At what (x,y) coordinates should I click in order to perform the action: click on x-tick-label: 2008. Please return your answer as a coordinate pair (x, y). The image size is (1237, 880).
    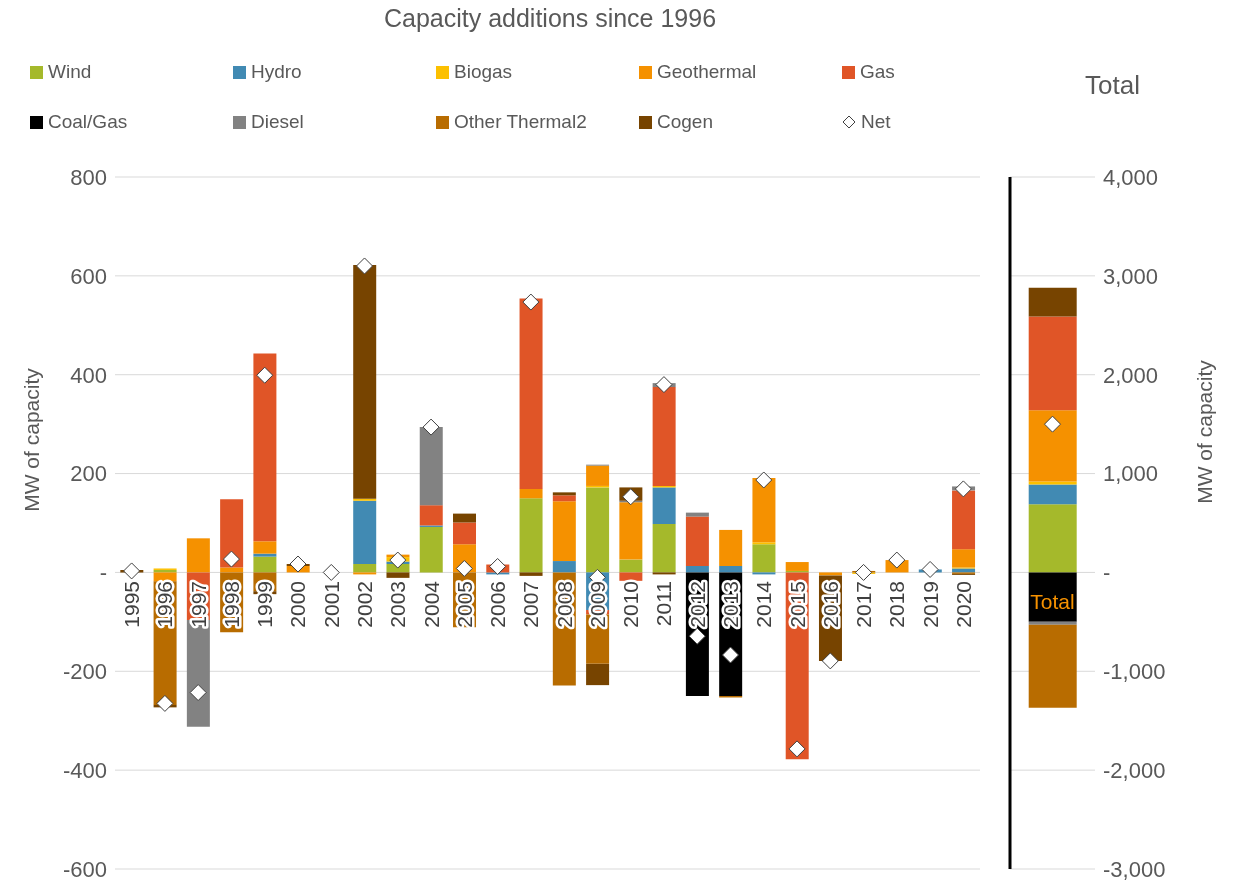
    Looking at the image, I should click on (564, 604).